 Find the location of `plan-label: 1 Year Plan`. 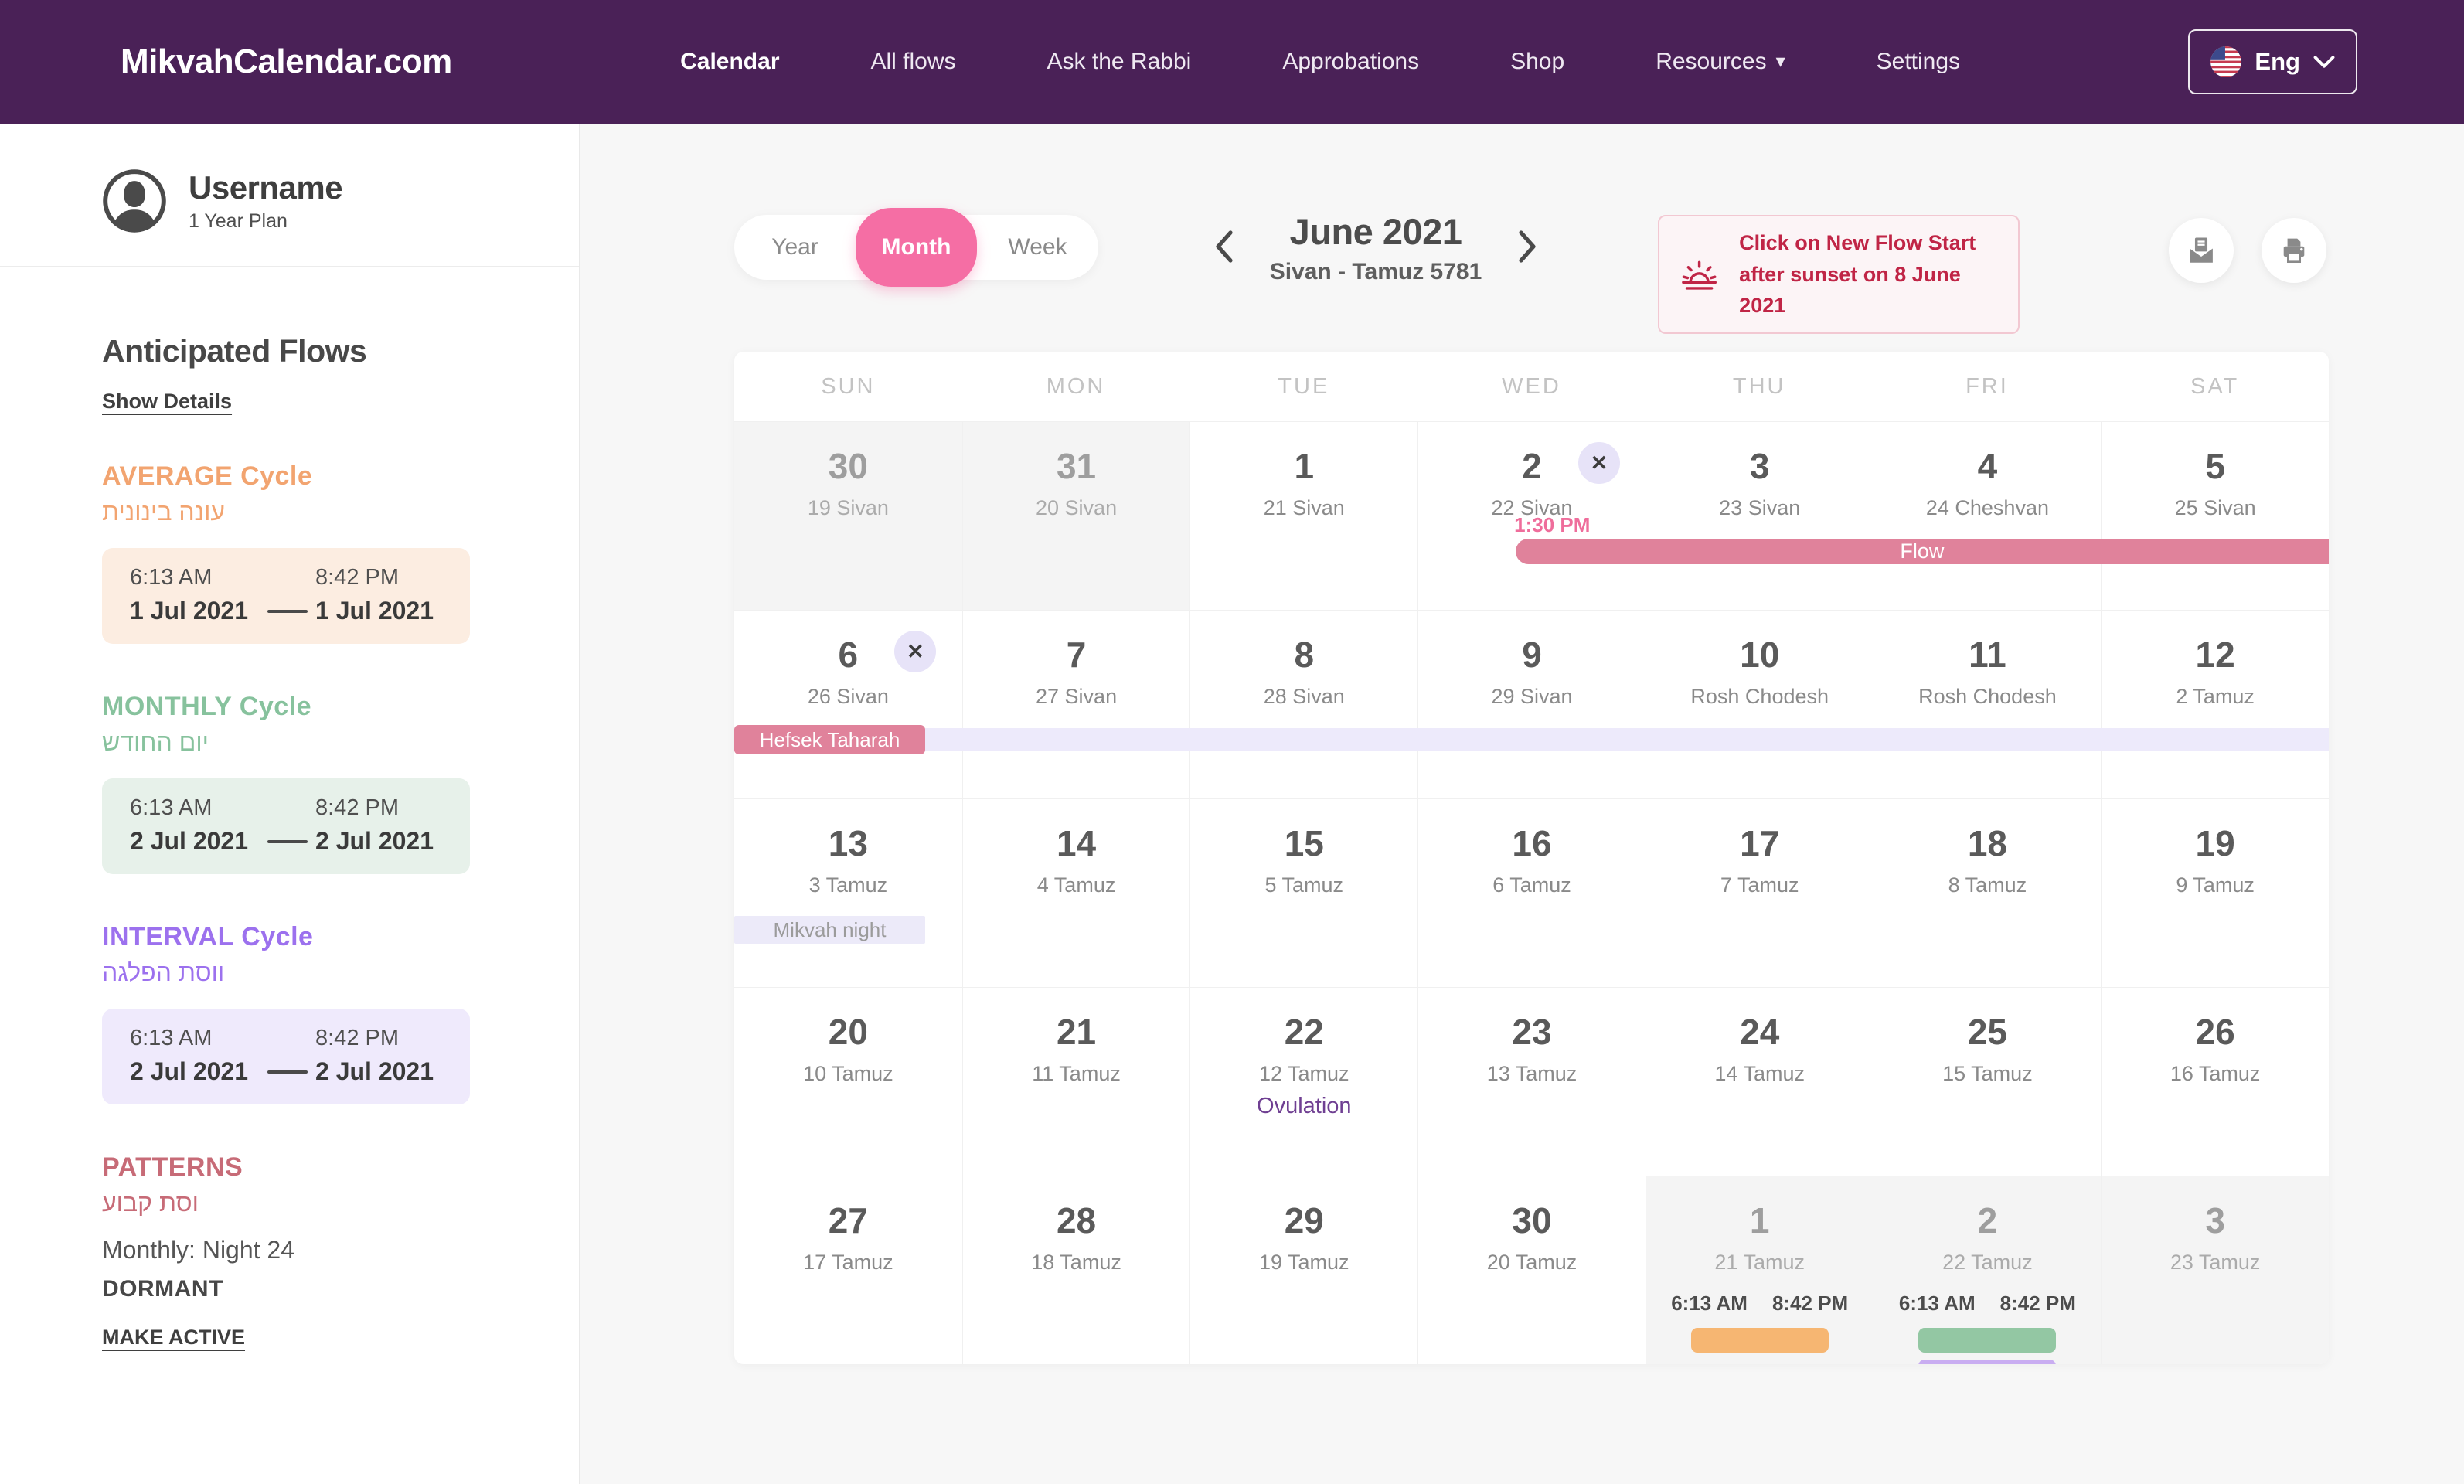

plan-label: 1 Year Plan is located at coordinates (238, 221).